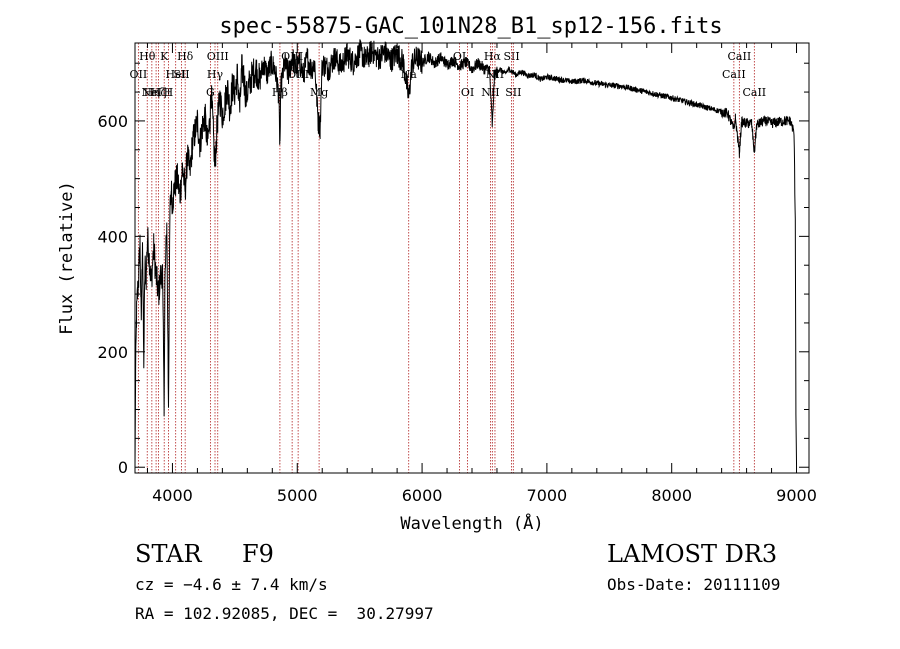  What do you see at coordinates (796, 495) in the screenshot?
I see `x-tick-label: 9000` at bounding box center [796, 495].